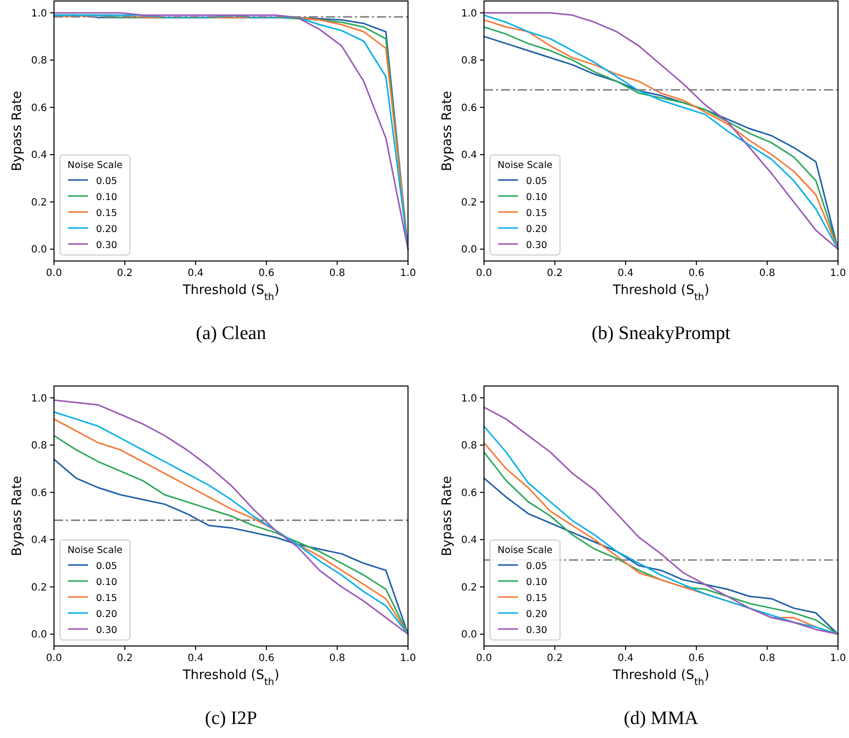 The image size is (849, 738). I want to click on text: (b) SneakyPrompt, so click(662, 333).